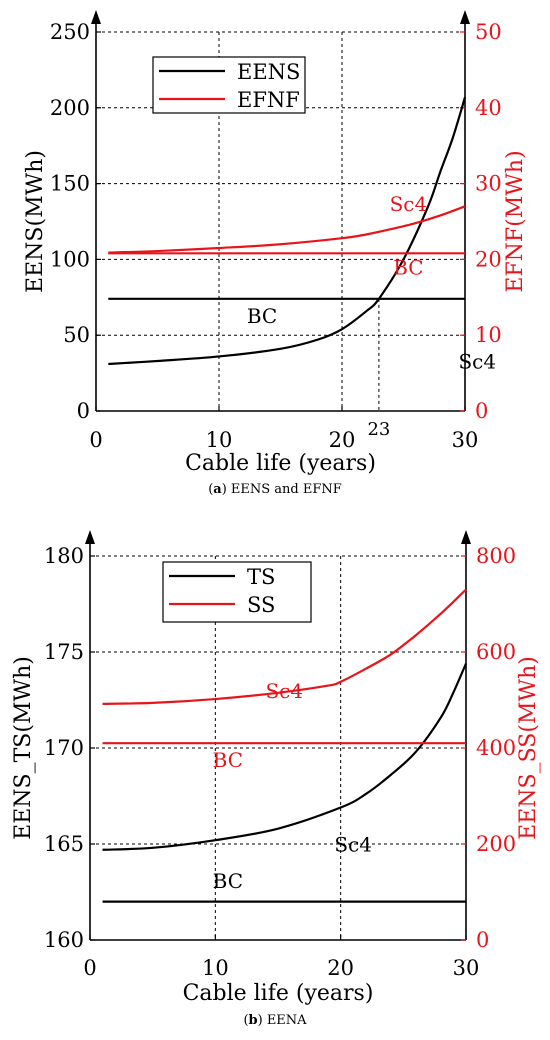 The height and width of the screenshot is (1040, 550). I want to click on y-tick-label-left: 250, so click(70, 32).